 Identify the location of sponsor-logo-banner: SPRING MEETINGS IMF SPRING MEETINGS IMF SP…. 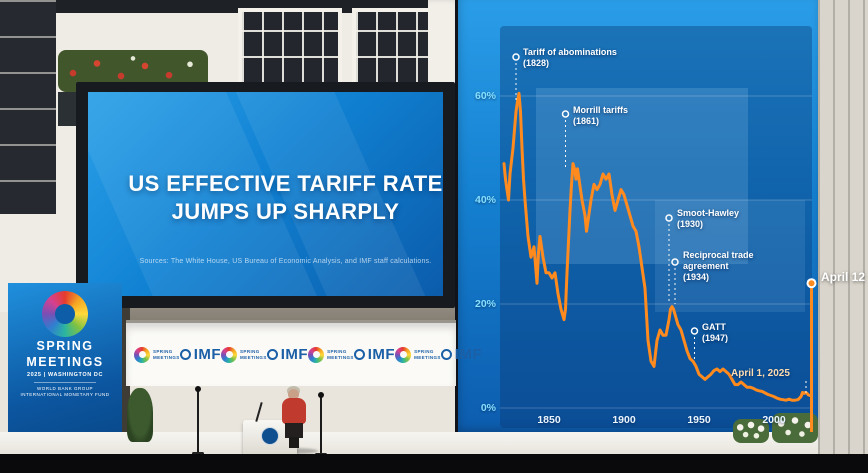
(304, 353).